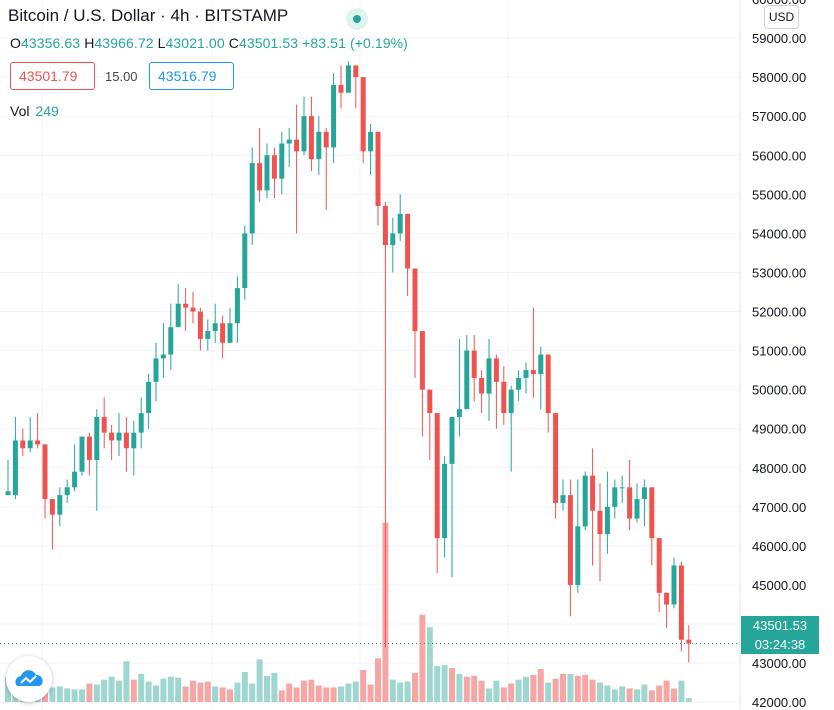  Describe the element at coordinates (161, 43) in the screenshot. I see `low-label: L` at that location.